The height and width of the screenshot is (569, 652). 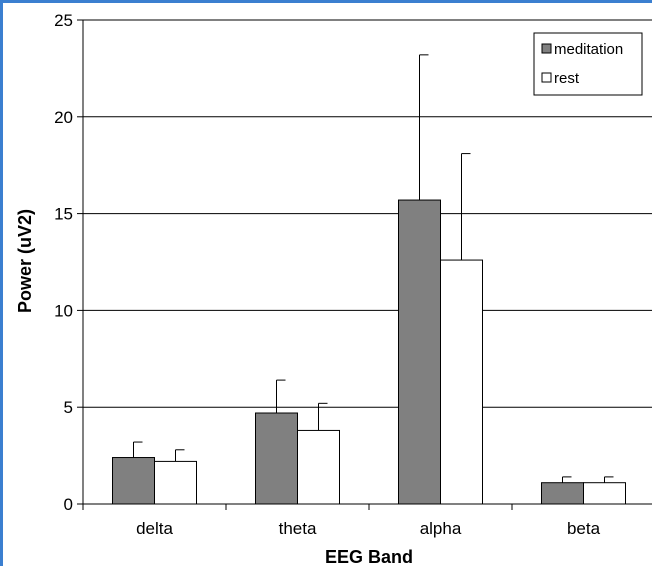 I want to click on y-tick-labels: 0 5 10 15 20 25, so click(x=63, y=262).